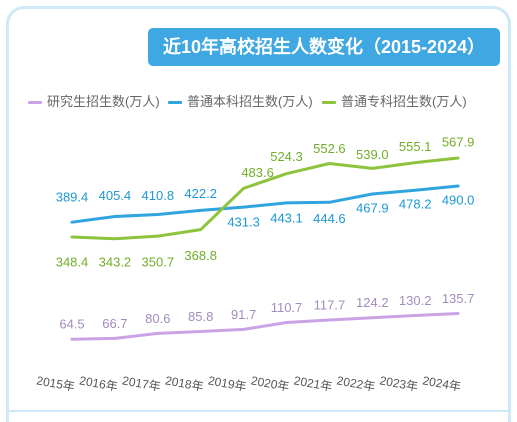  What do you see at coordinates (158, 262) in the screenshot?
I see `data-label-vocational: 350.7` at bounding box center [158, 262].